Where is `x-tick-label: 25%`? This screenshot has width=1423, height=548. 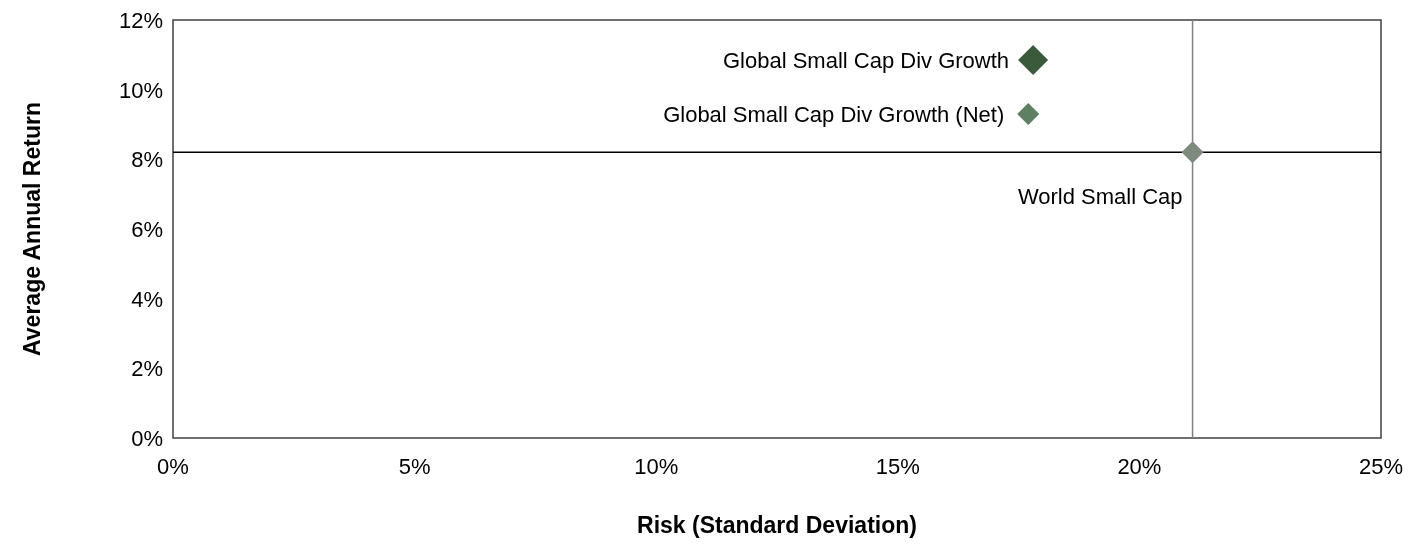 x-tick-label: 25% is located at coordinates (1381, 466).